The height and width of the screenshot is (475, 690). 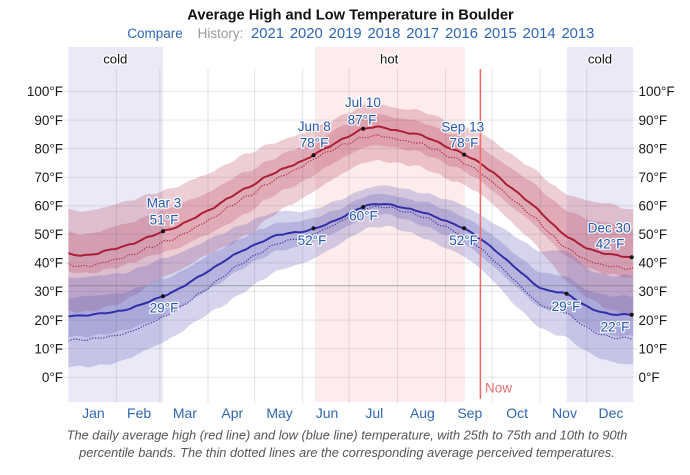 What do you see at coordinates (306, 34) in the screenshot?
I see `svg-text: 2020` at bounding box center [306, 34].